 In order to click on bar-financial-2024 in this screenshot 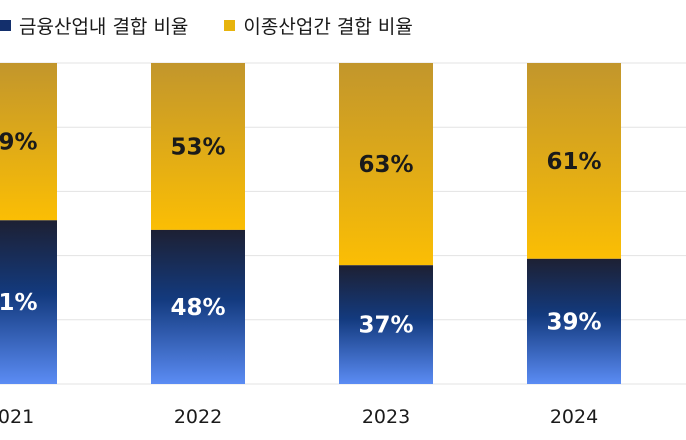, I will do `click(574, 321)`.